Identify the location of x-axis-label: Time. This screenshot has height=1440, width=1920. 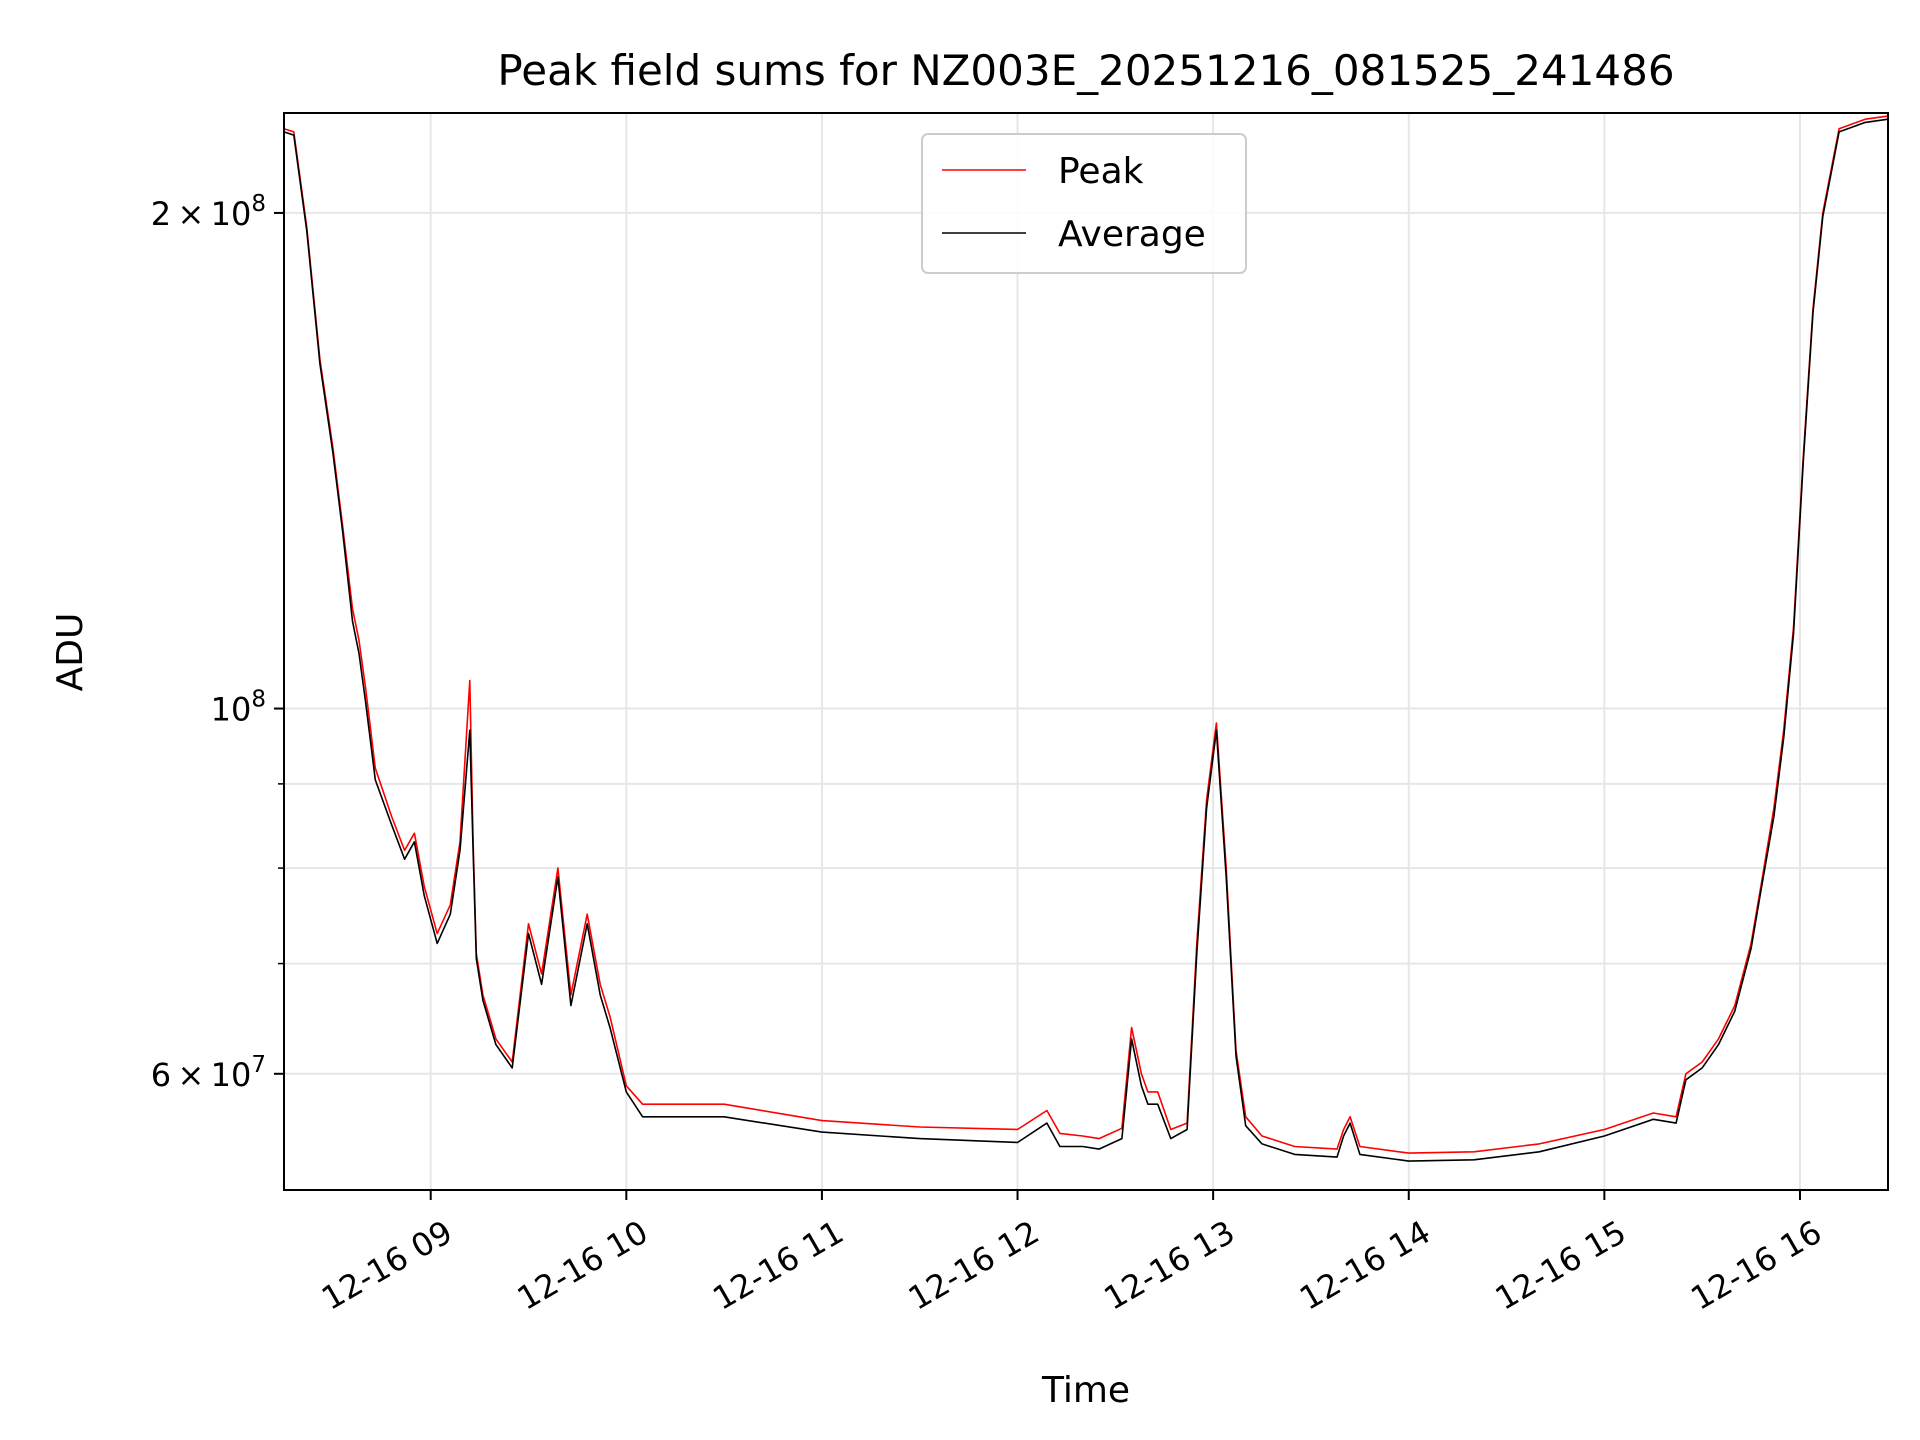
(1085, 1390).